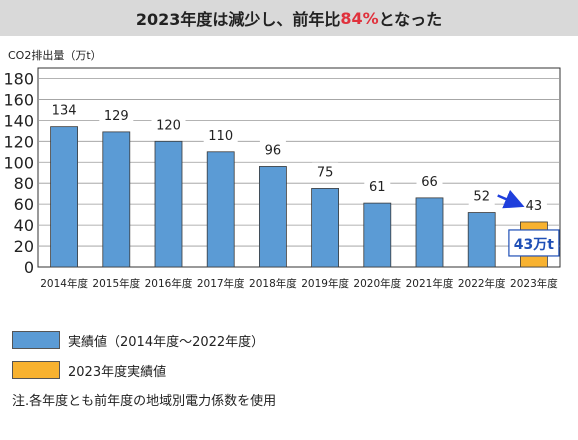 The height and width of the screenshot is (440, 578). I want to click on data-label: 110, so click(220, 136).